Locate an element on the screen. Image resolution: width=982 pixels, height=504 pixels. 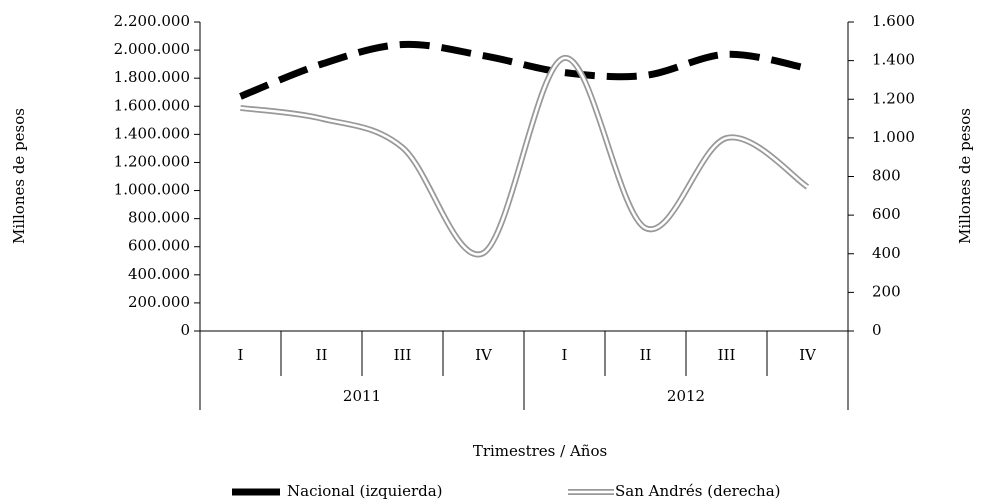
y2-tick-label: 200 is located at coordinates (886, 291).